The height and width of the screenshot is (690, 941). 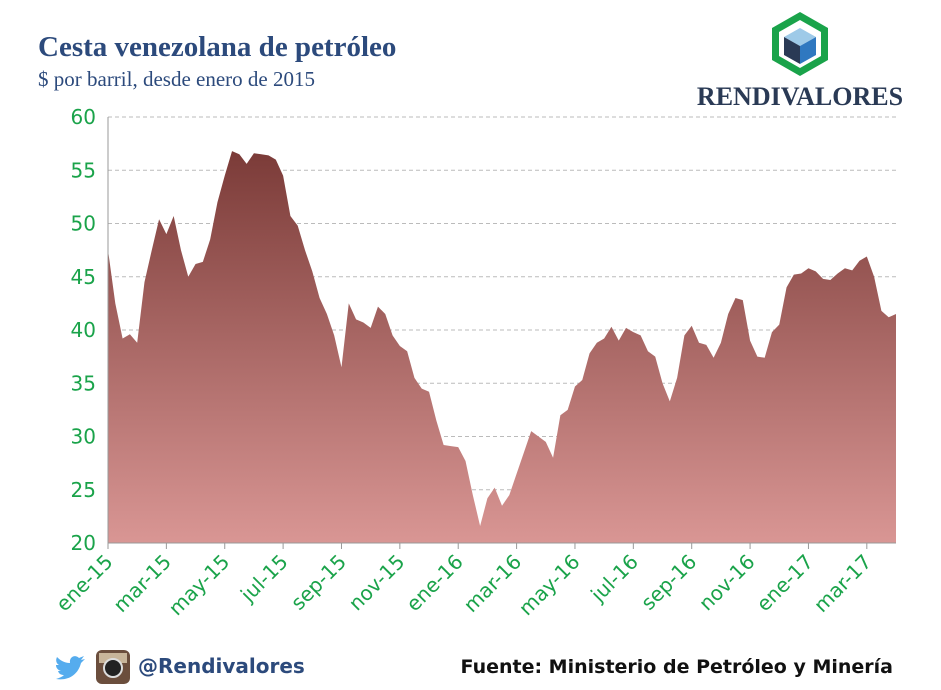 I want to click on instagram-icon, so click(x=113, y=667).